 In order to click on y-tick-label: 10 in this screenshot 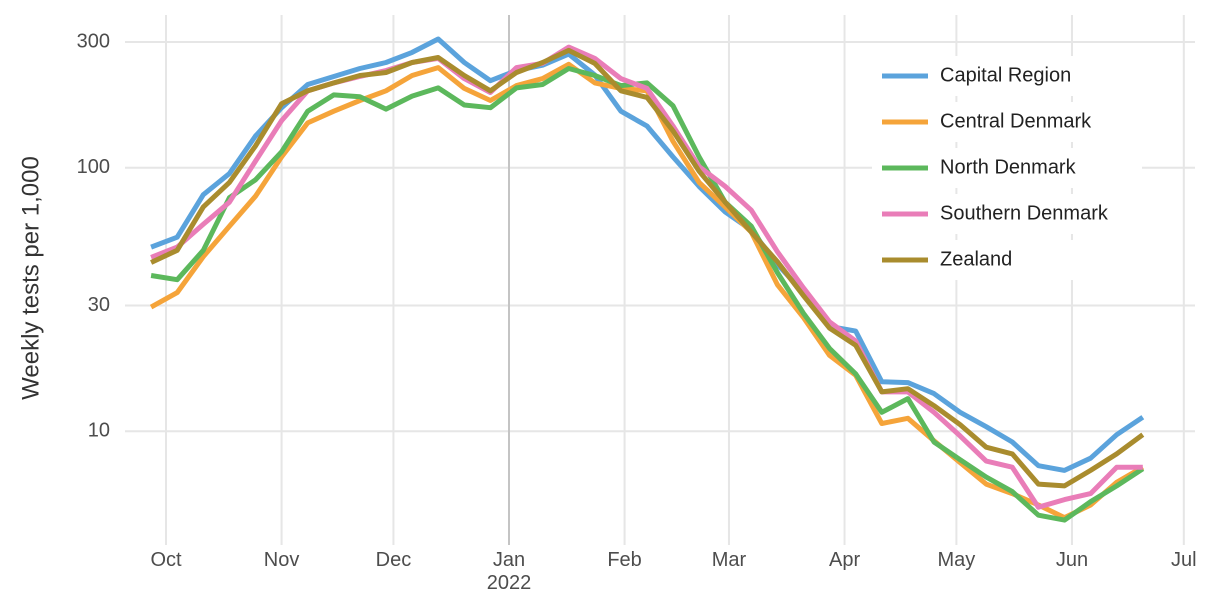, I will do `click(99, 431)`.